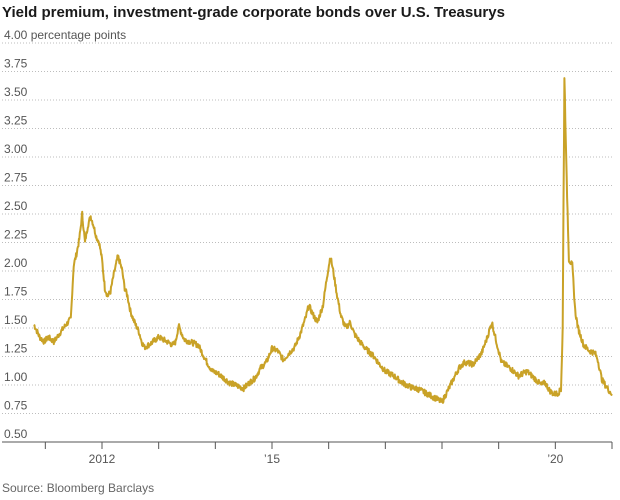 This screenshot has height=500, width=620. Describe the element at coordinates (16, 121) in the screenshot. I see `y-tick-label: 3.25` at that location.